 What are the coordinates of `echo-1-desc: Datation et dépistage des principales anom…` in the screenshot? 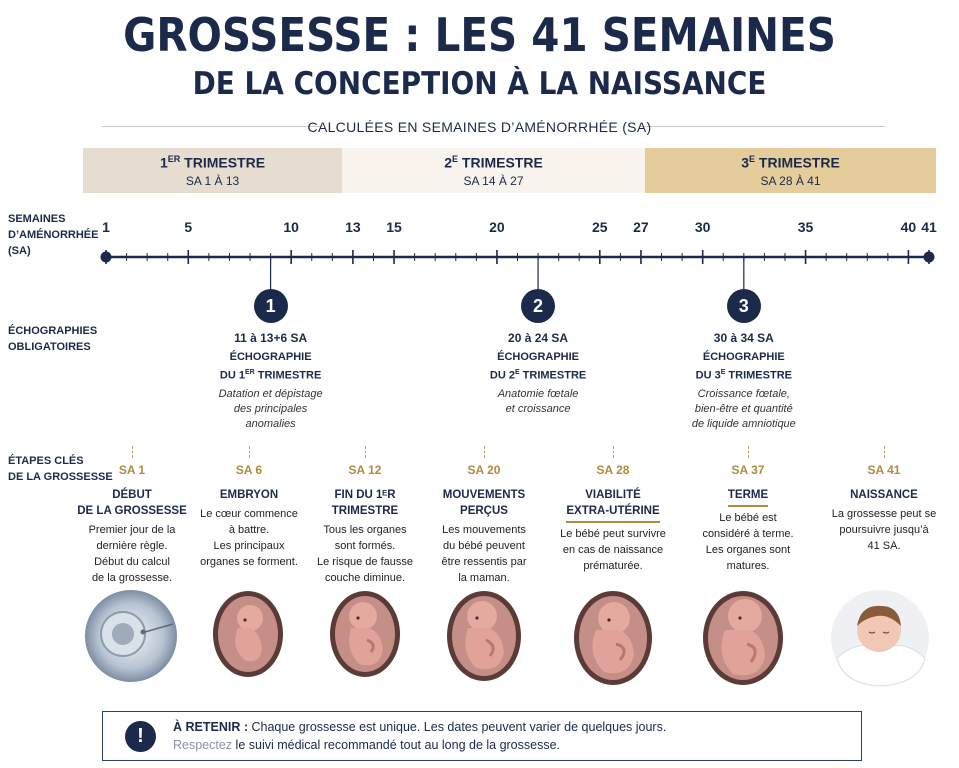 It's located at (270, 408).